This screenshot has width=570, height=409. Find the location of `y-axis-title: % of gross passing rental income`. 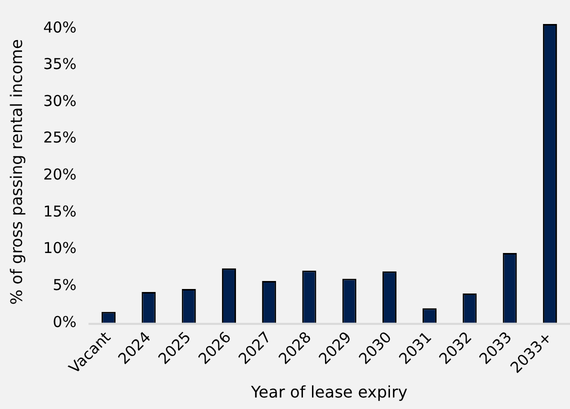

y-axis-title: % of gross passing rental income is located at coordinates (16, 172).